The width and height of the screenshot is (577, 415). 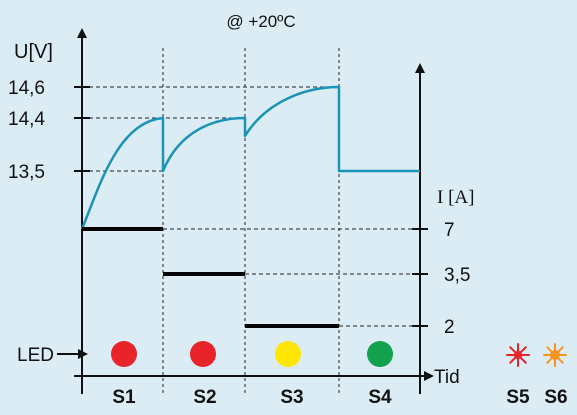 I want to click on red-burst-icon, so click(x=518, y=355).